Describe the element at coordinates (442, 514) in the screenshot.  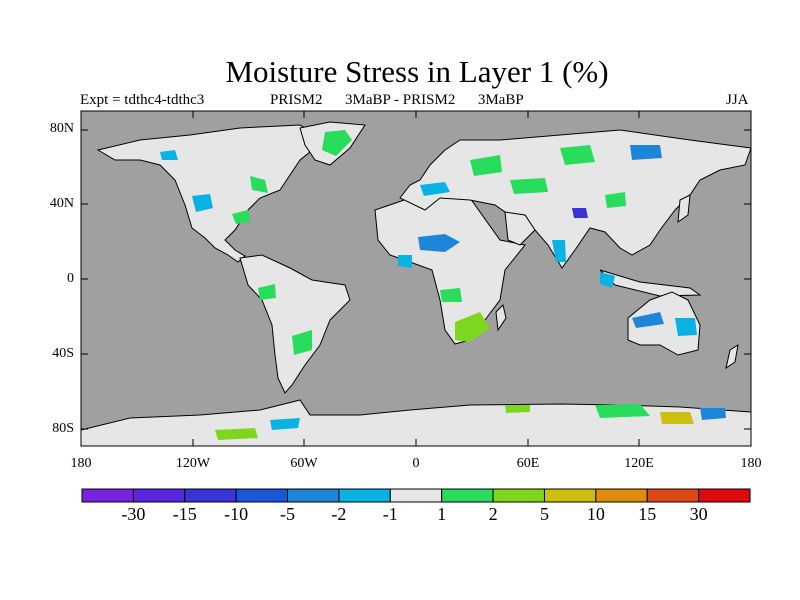
I see `colorbar-label: 1` at that location.